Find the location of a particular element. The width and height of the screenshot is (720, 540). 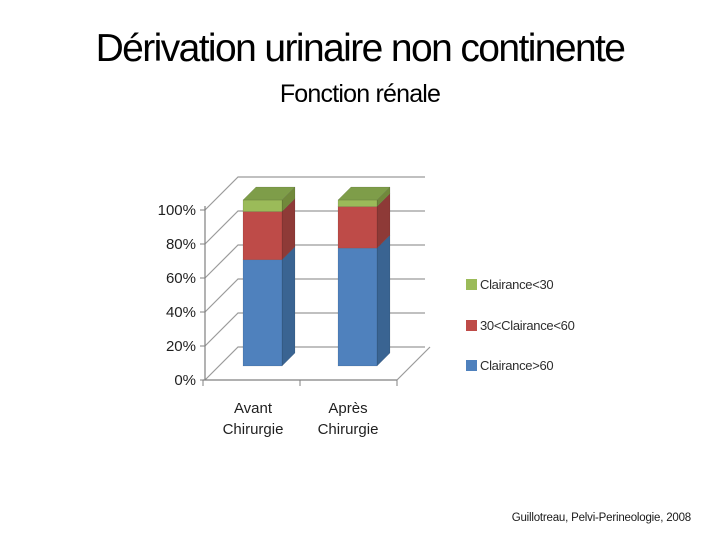

y-tick-label: 0% is located at coordinates (185, 380).